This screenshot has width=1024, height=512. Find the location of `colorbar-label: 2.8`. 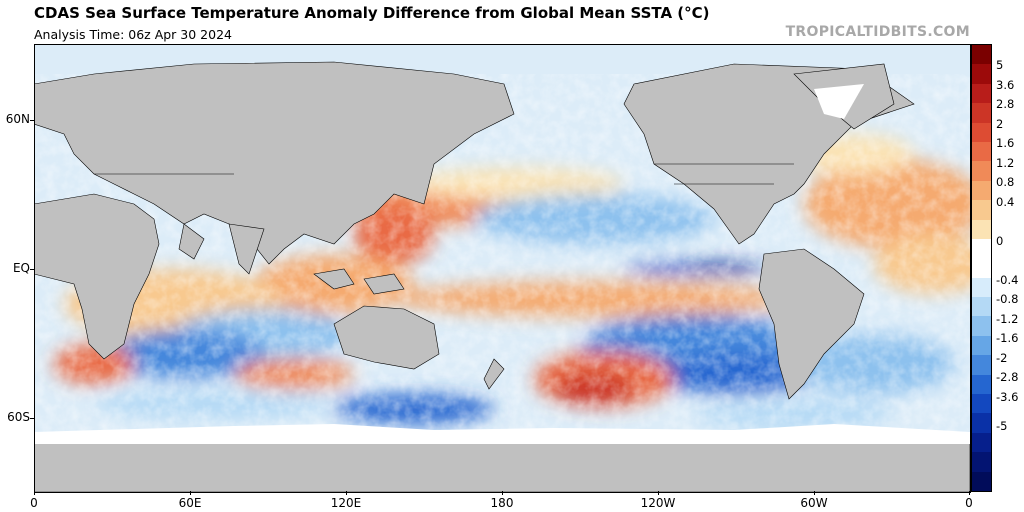

colorbar-label: 2.8 is located at coordinates (1005, 104).